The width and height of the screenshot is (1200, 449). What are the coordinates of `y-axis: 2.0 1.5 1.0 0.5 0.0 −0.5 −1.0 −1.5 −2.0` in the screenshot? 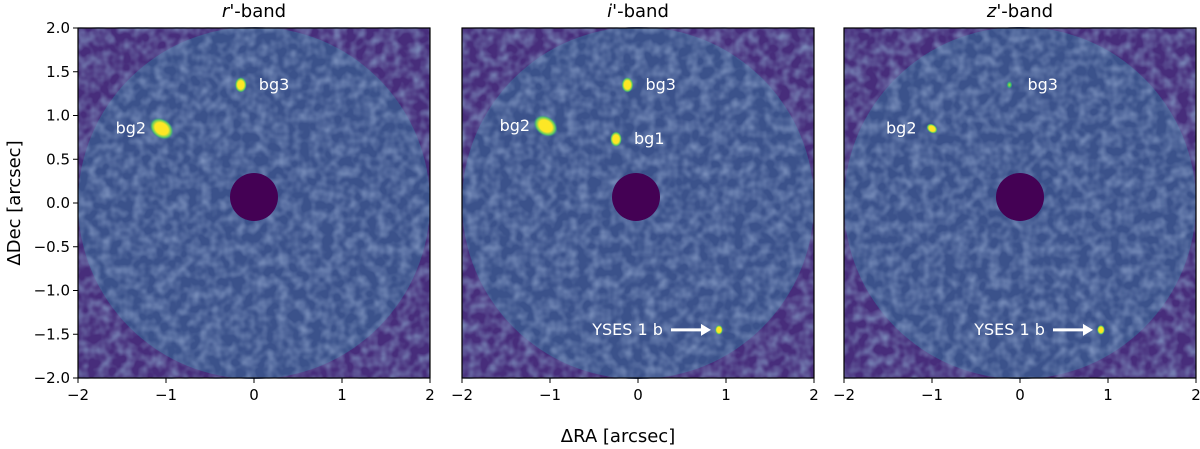 It's located at (56, 203).